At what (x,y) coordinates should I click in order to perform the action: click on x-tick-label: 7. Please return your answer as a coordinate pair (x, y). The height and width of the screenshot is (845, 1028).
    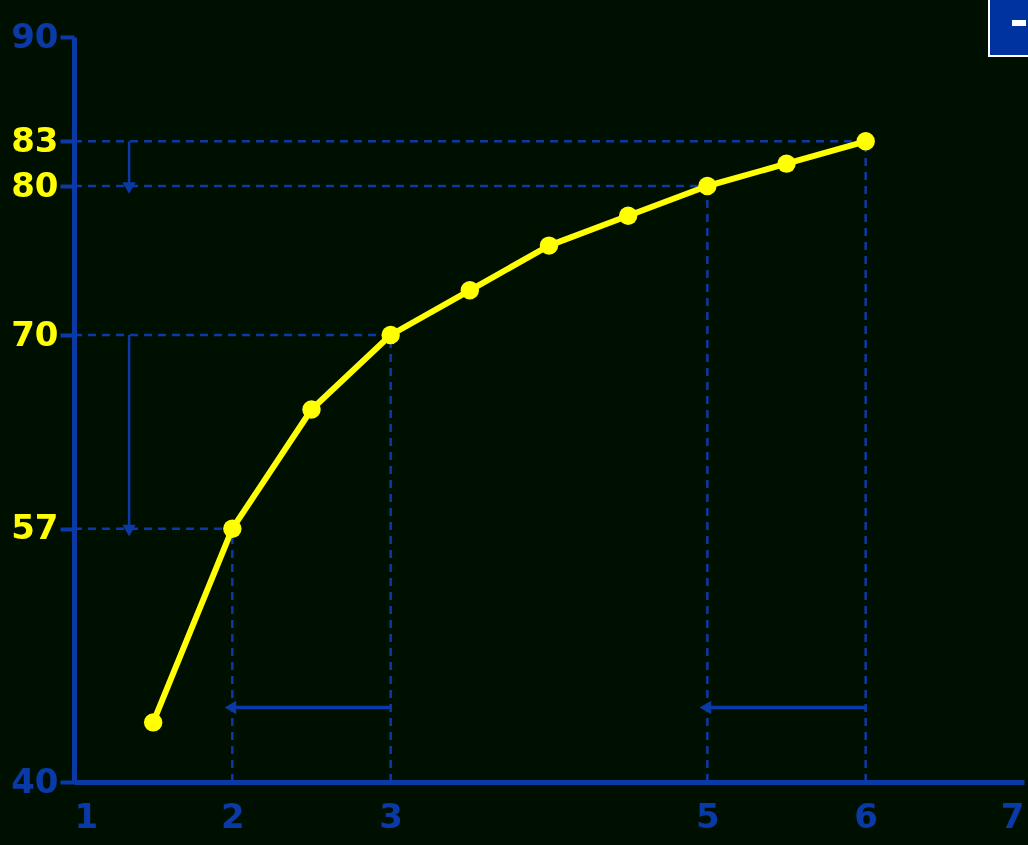
    Looking at the image, I should click on (1012, 815).